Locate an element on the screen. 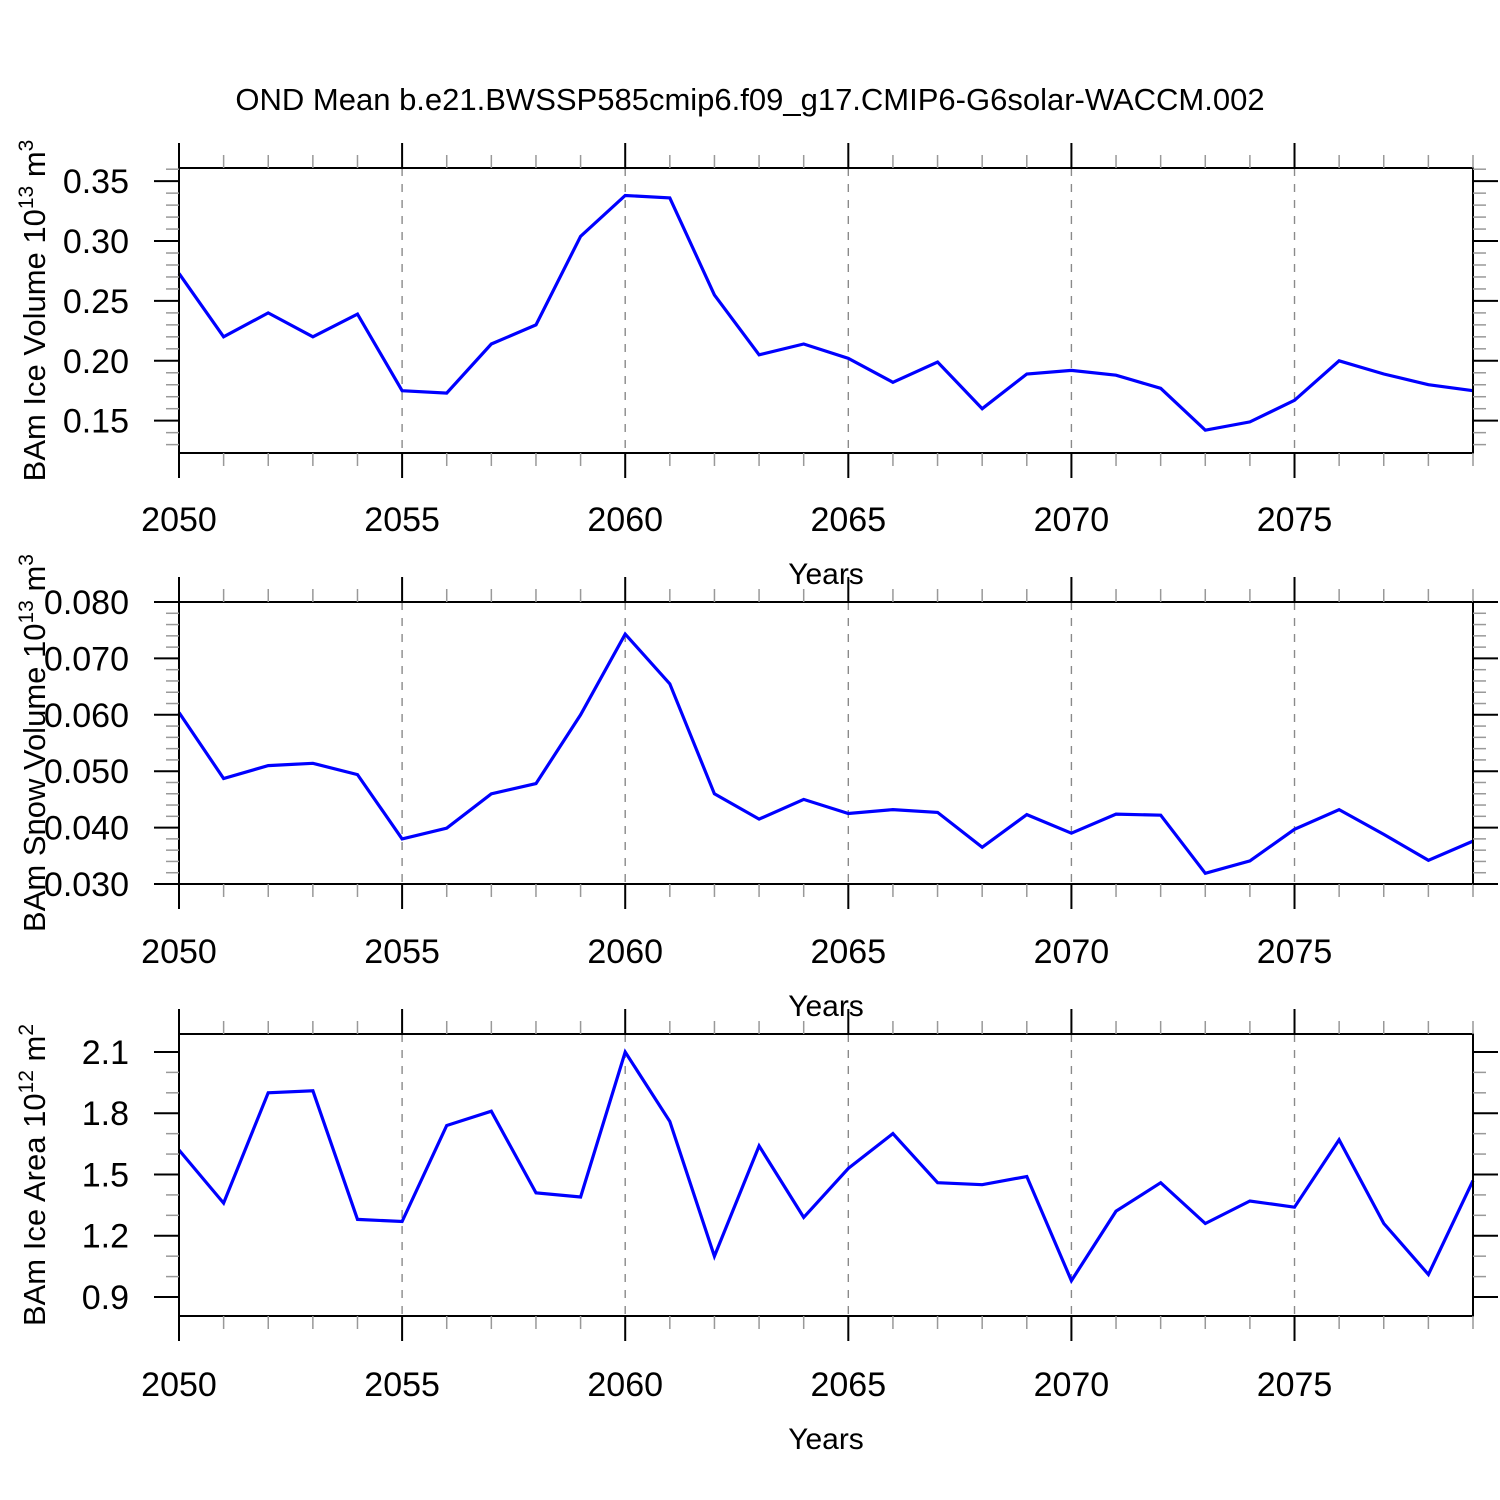 The width and height of the screenshot is (1500, 1500). y-axis-label: BAm Ice Volume 1013 m3 is located at coordinates (33, 311).